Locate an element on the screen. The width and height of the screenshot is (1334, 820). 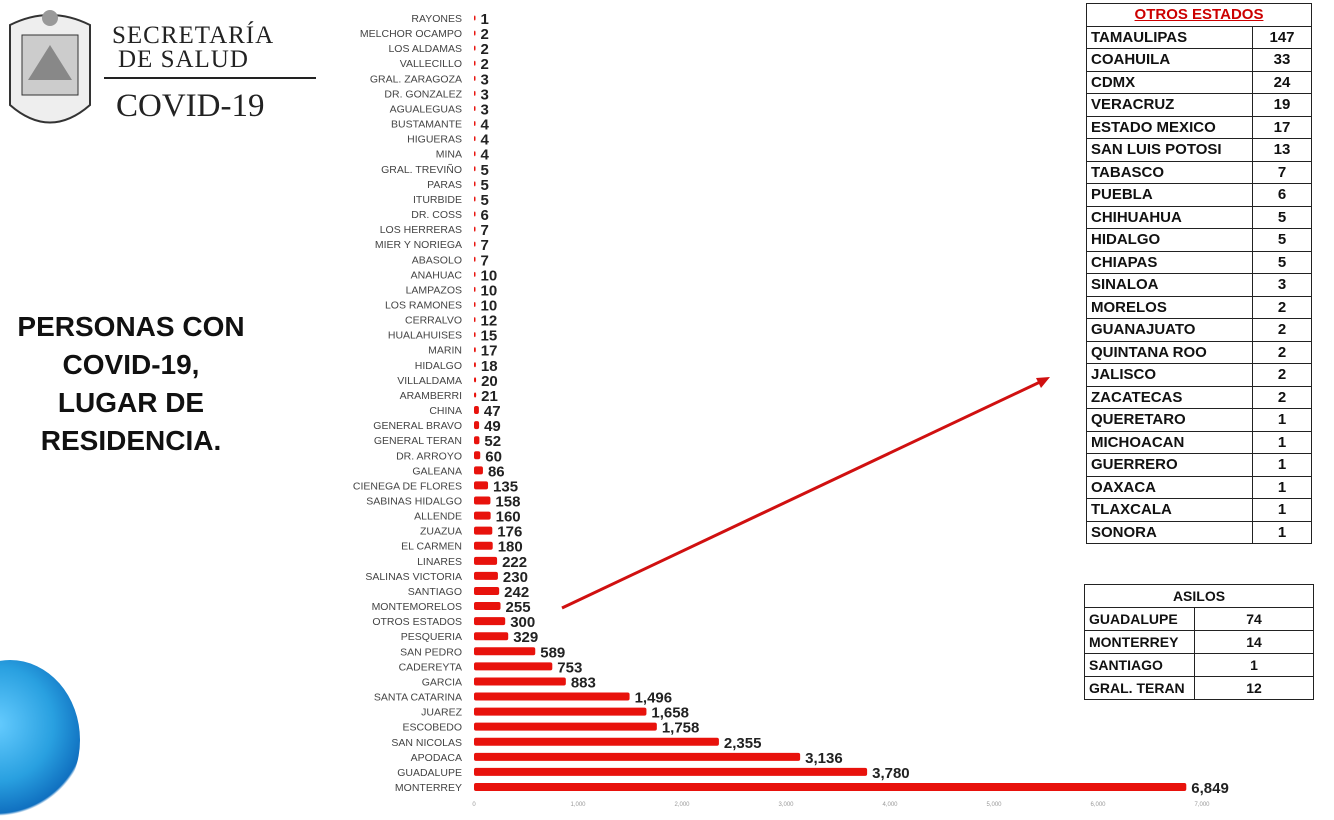
name-cell: SINALOA is located at coordinates (1169, 285).